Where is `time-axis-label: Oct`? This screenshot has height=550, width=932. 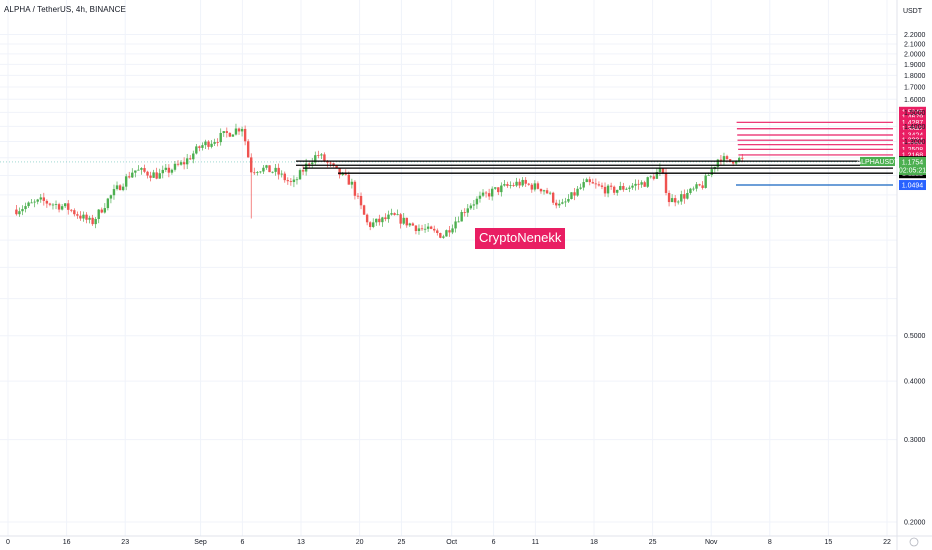 time-axis-label: Oct is located at coordinates (451, 542).